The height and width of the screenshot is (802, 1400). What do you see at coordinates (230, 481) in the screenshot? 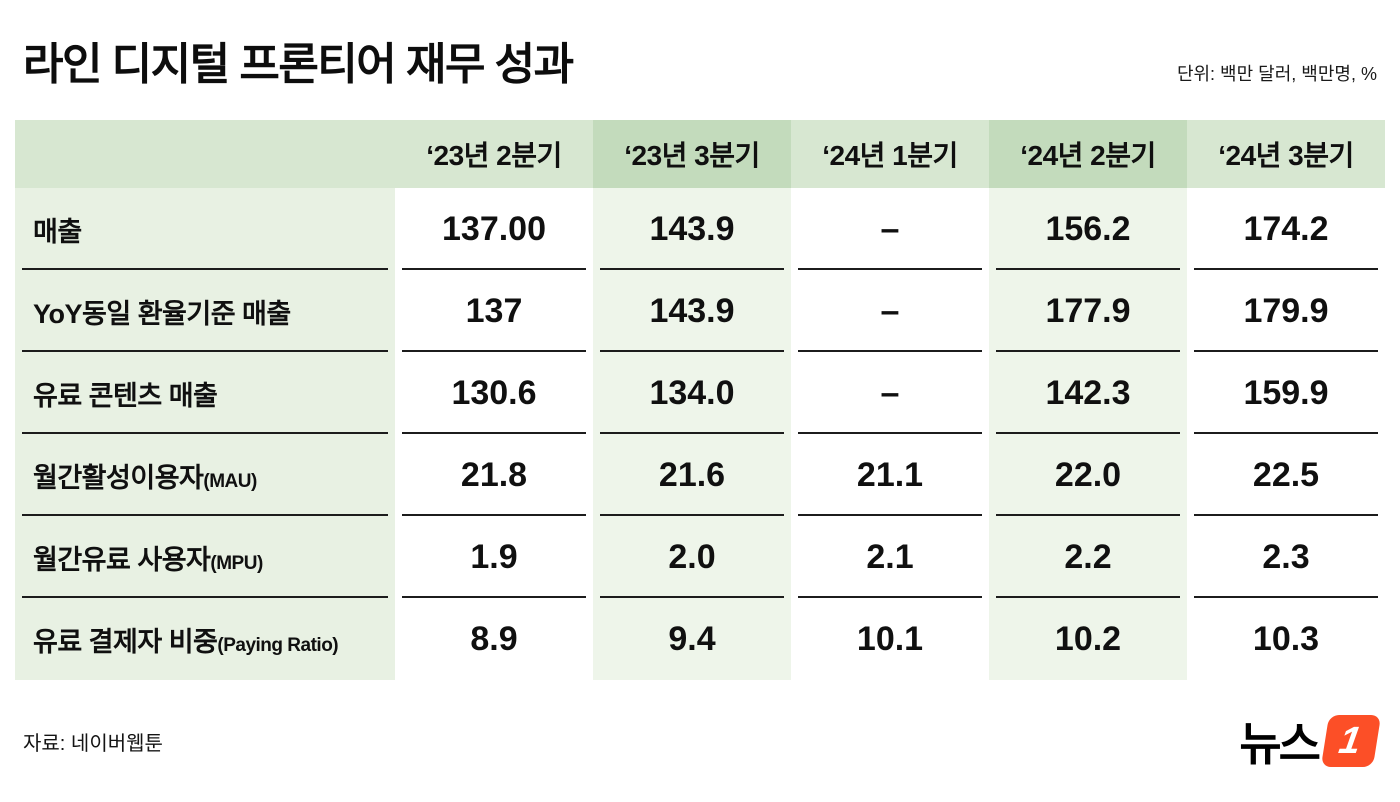
I see `row-label-suffix: (MAU)` at bounding box center [230, 481].